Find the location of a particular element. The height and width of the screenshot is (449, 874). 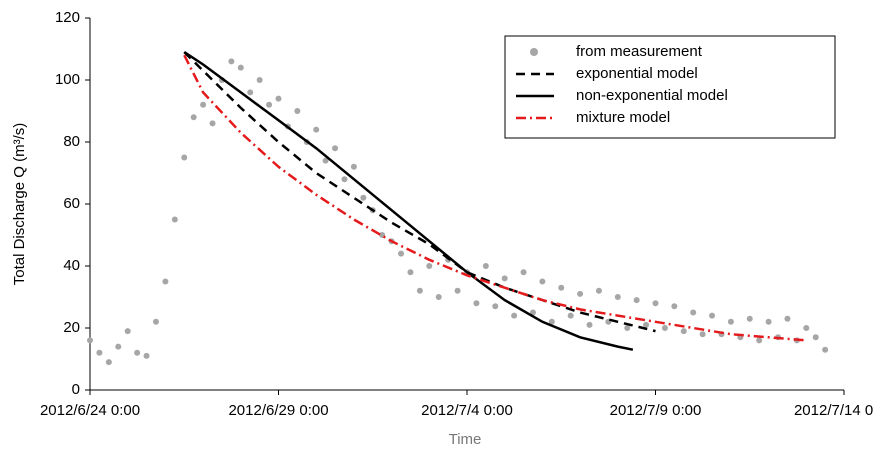

x-axis-label: Time is located at coordinates (465, 439).